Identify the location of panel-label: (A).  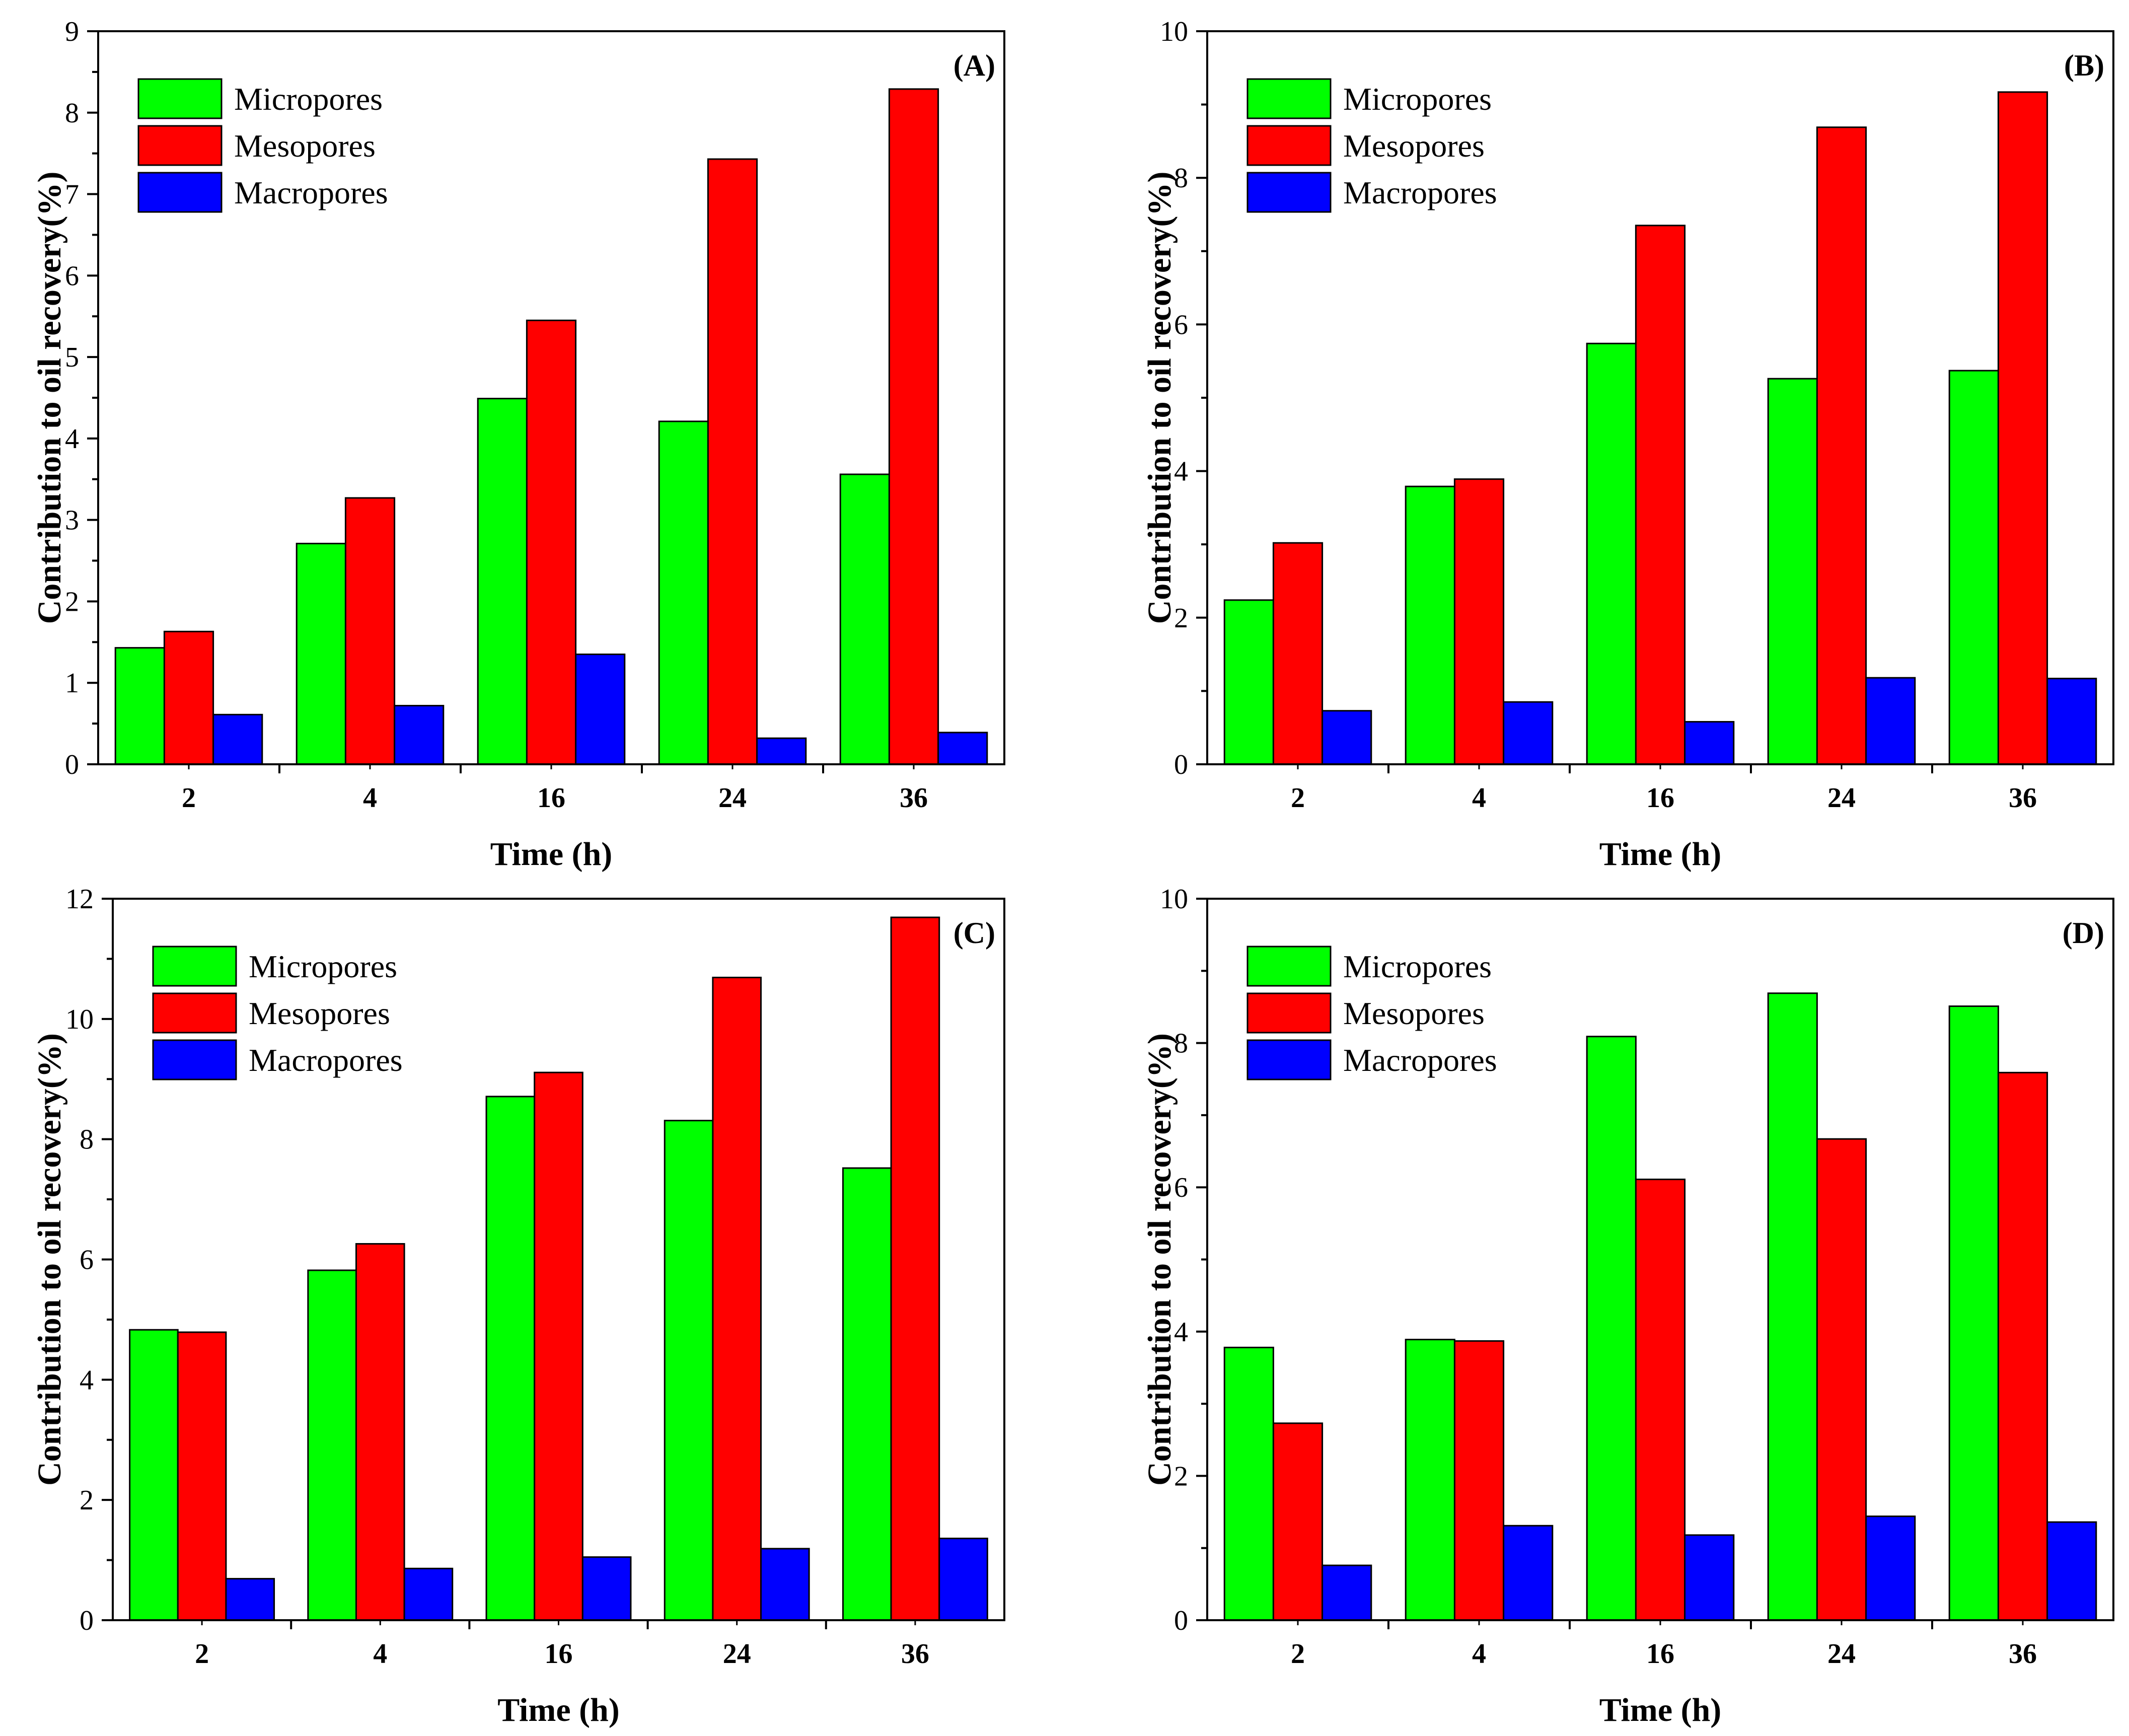
(974, 65).